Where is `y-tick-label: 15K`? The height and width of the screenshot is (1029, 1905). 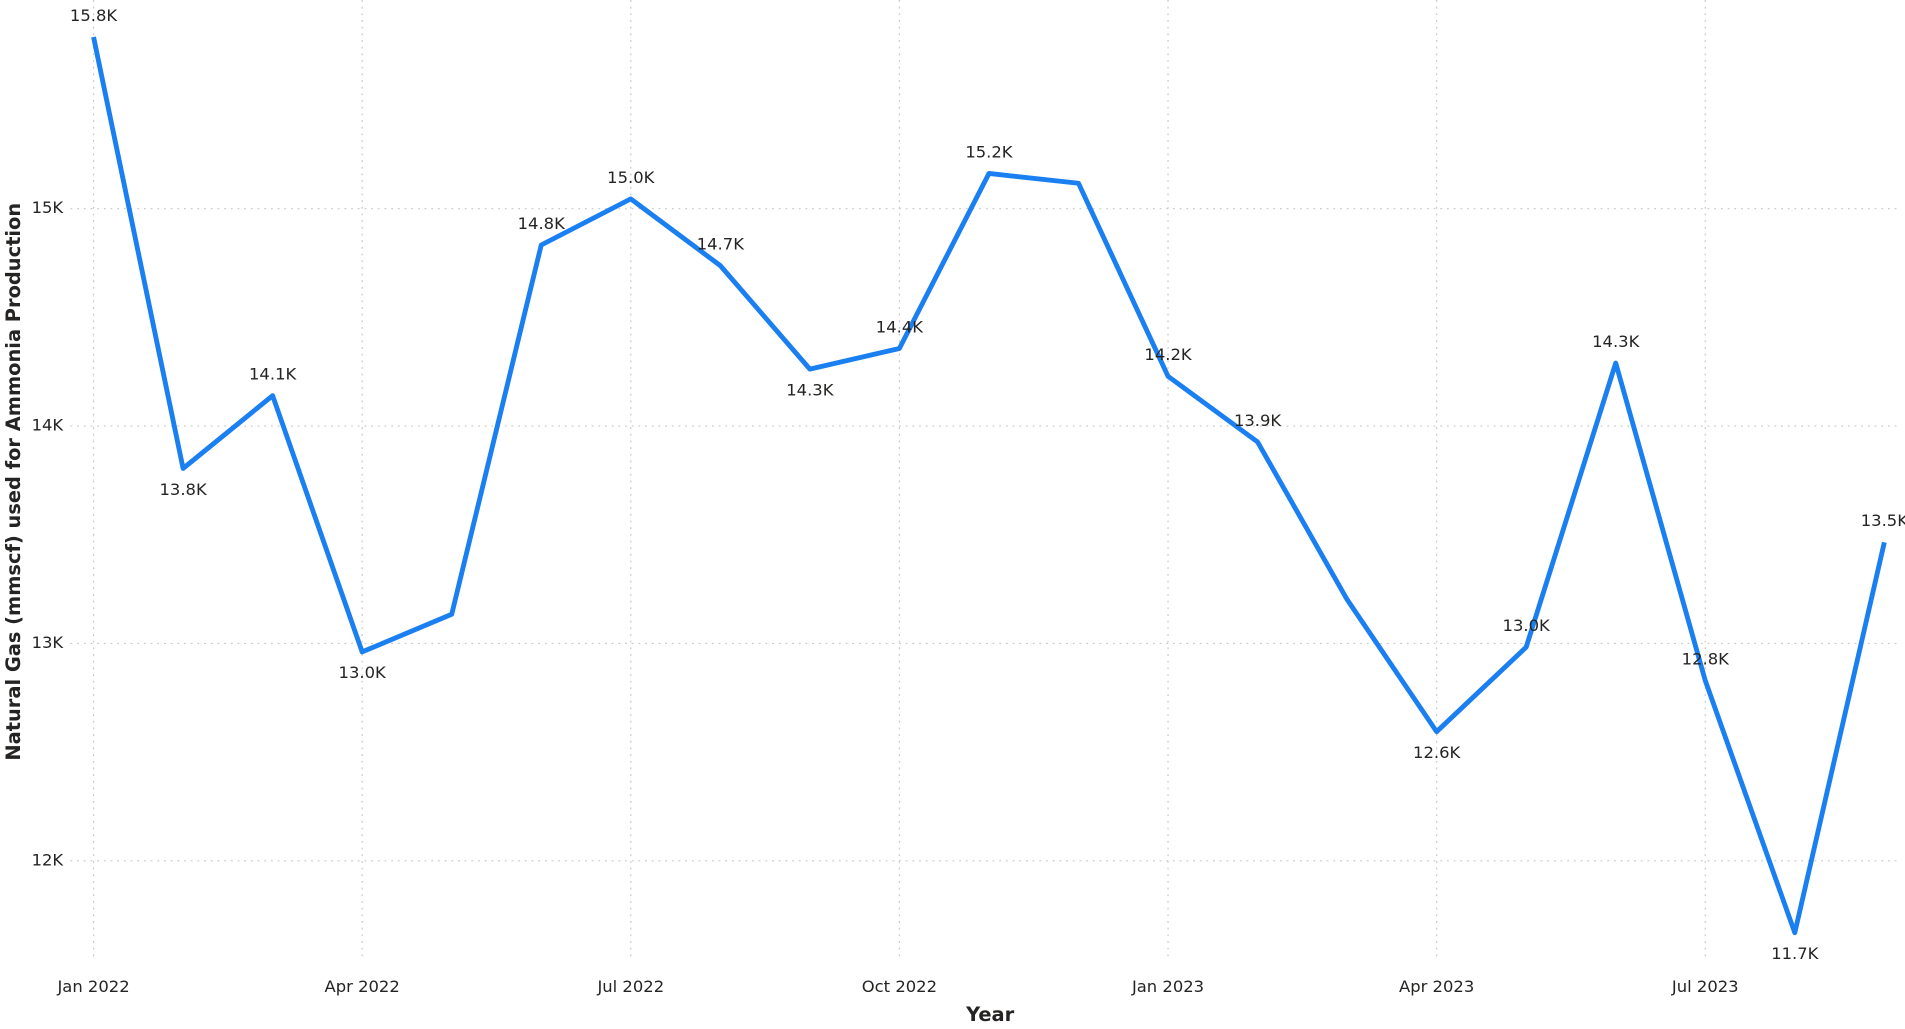
y-tick-label: 15K is located at coordinates (48, 207).